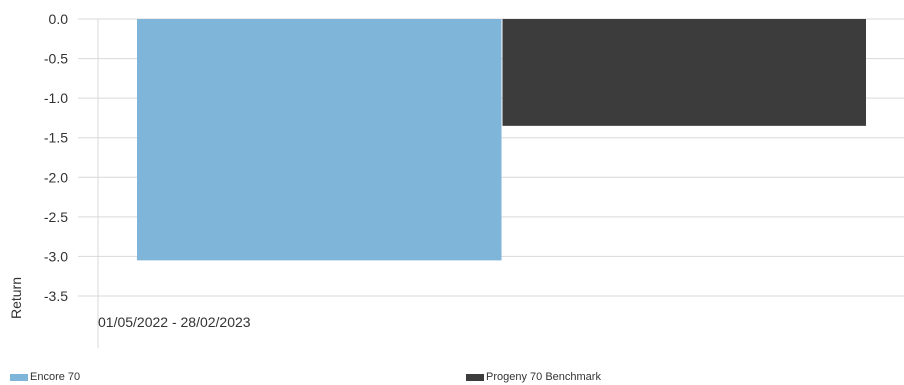 The image size is (904, 385). What do you see at coordinates (56, 138) in the screenshot?
I see `y-tick-label: -1.5` at bounding box center [56, 138].